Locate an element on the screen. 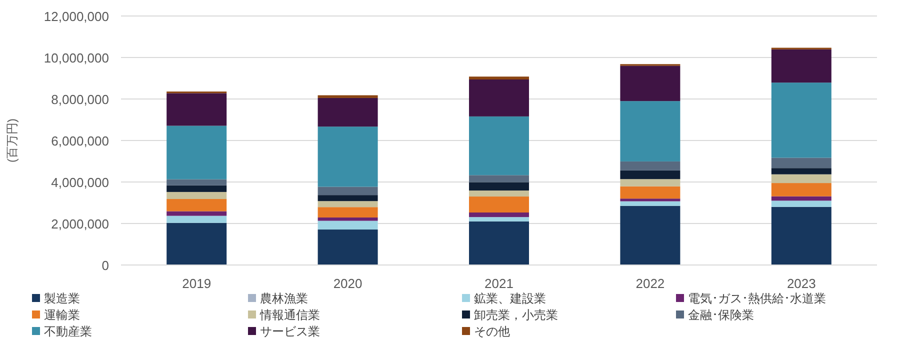  legend-label: 不動産業 is located at coordinates (68, 331).